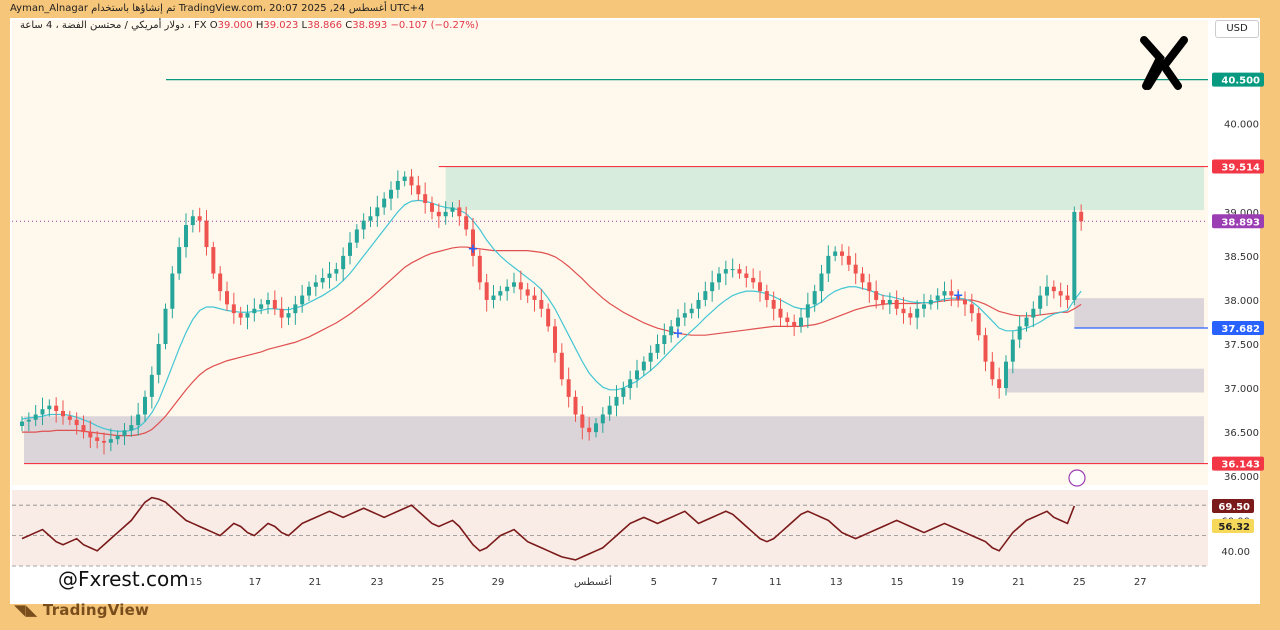 This screenshot has height=630, width=1280. Describe the element at coordinates (370, 25) in the screenshot. I see `close-value: 38.893` at that location.